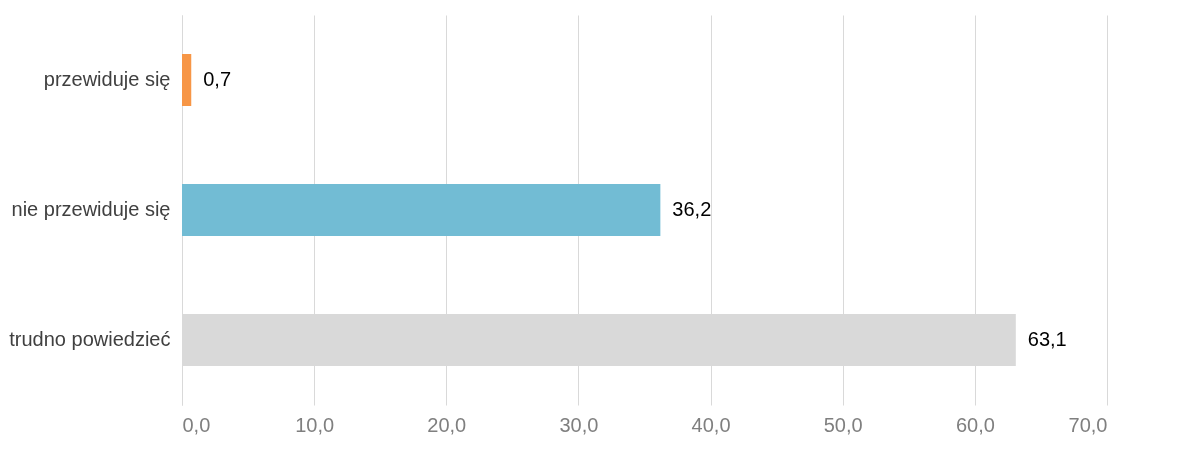  I want to click on x-tick-label: 70,0, so click(1088, 424).